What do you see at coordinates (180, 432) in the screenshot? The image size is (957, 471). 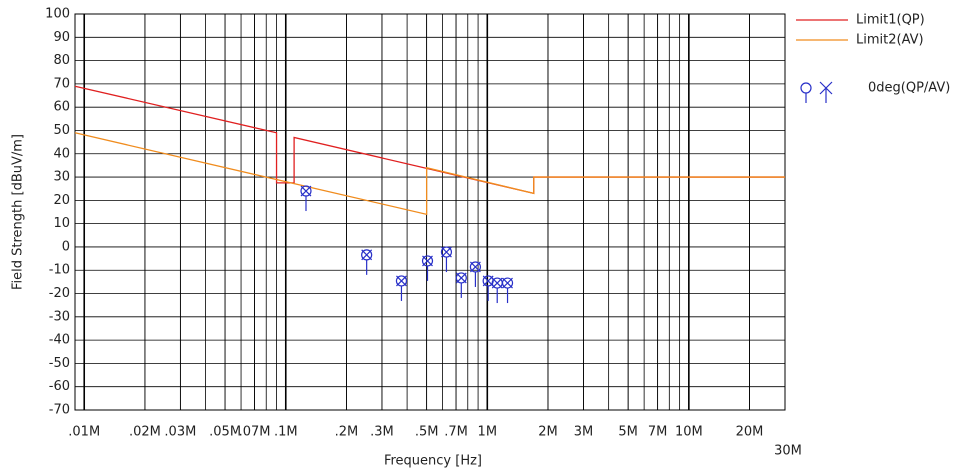 I see `x-tick-label: .03M` at bounding box center [180, 432].